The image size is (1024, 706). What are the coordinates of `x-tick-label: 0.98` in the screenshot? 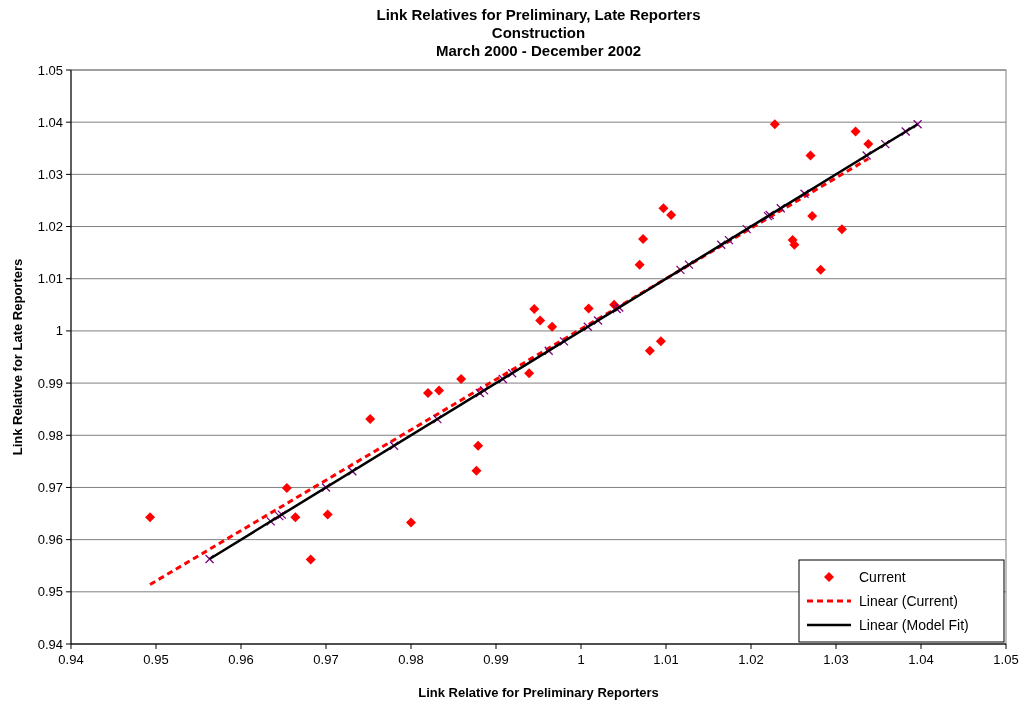 It's located at (411, 659).